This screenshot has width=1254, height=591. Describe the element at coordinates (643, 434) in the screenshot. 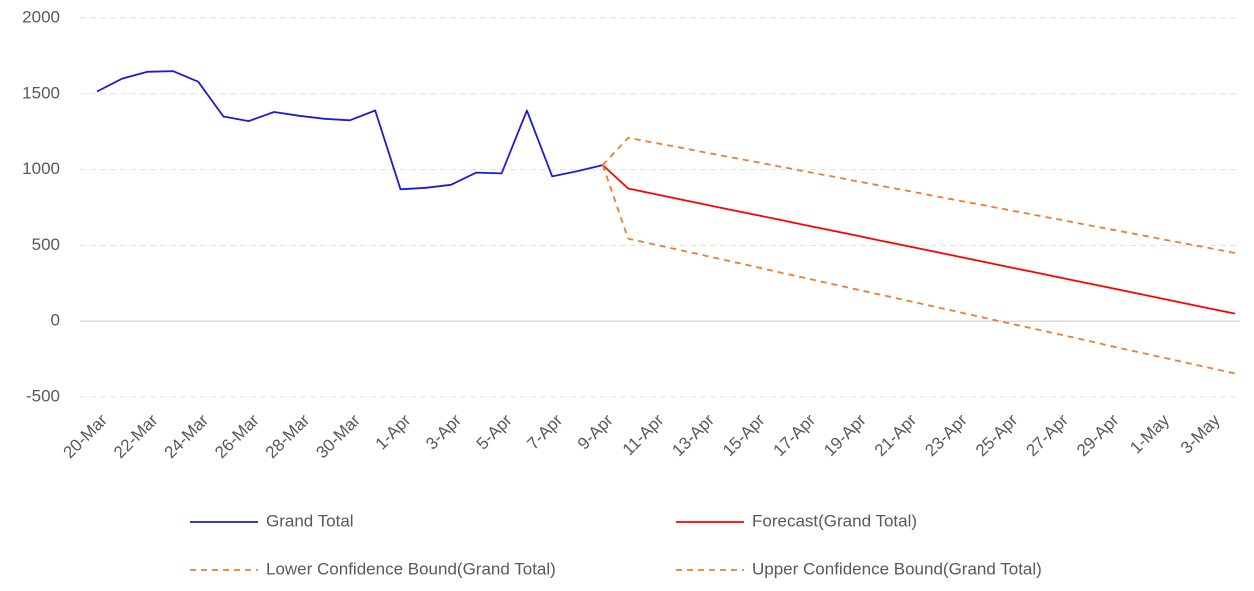

I see `x-tick-label: 11-Apr` at that location.